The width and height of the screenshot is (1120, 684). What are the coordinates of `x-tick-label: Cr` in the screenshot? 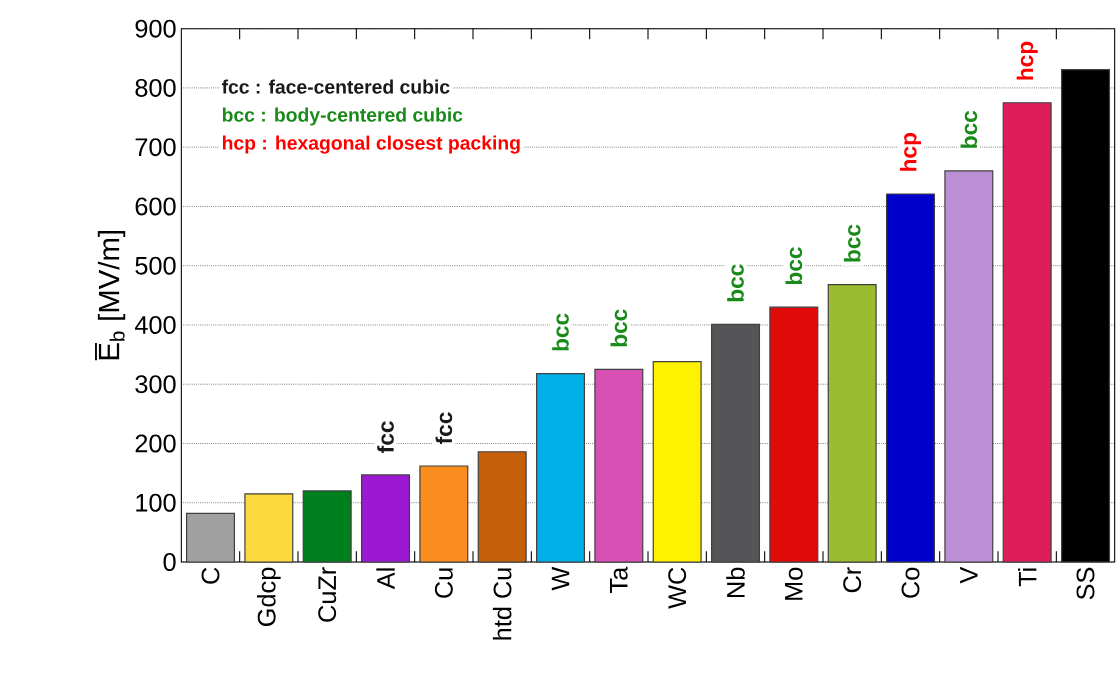 It's located at (852, 580).